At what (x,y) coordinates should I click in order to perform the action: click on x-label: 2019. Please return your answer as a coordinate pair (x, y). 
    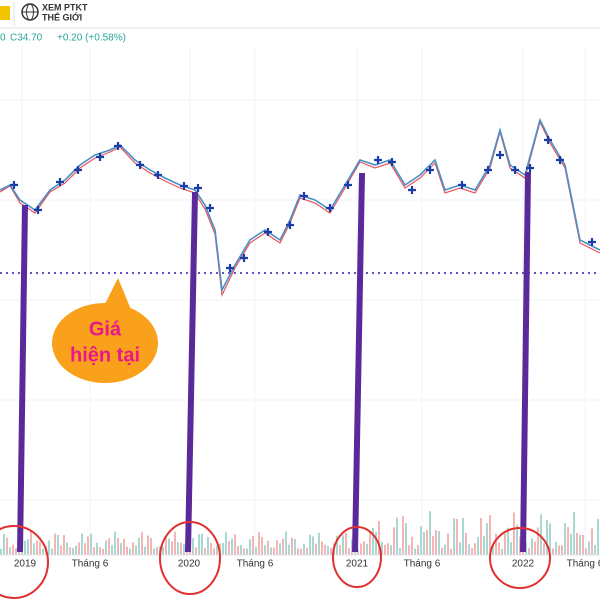
    Looking at the image, I should click on (25, 564).